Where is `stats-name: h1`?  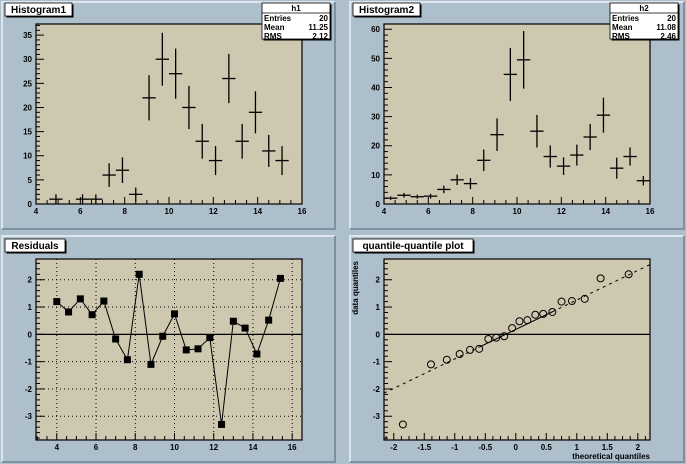
stats-name: h1 is located at coordinates (296, 8).